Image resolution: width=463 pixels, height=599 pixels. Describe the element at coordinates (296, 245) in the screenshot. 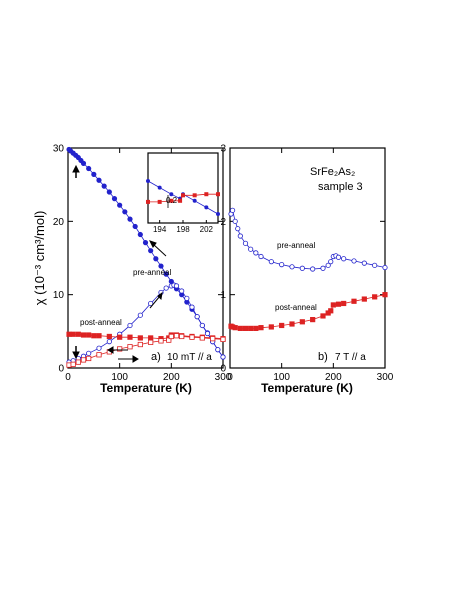

I see `pre-anneal-label-b: pre-anneal` at that location.